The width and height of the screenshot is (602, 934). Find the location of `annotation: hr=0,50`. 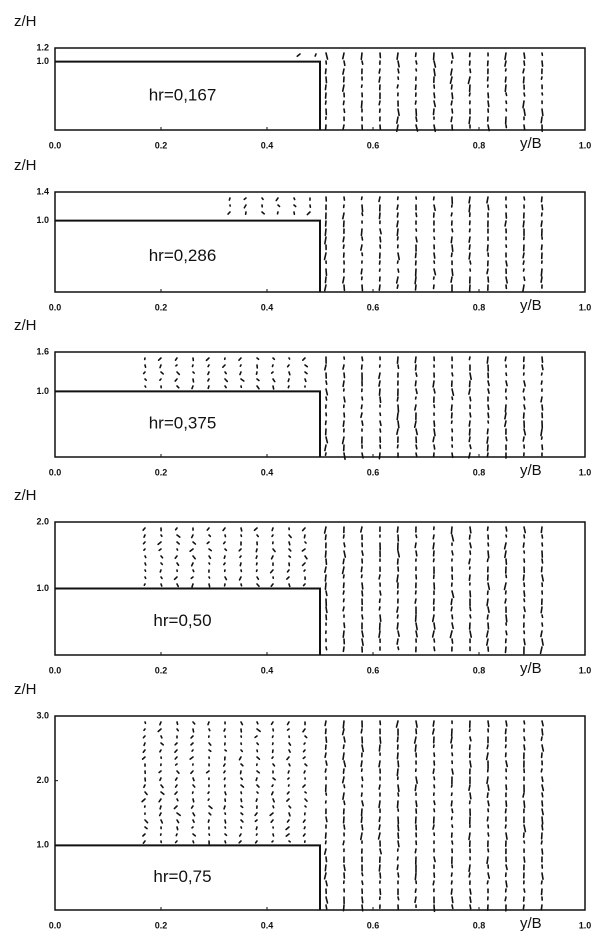

annotation: hr=0,50 is located at coordinates (182, 620).